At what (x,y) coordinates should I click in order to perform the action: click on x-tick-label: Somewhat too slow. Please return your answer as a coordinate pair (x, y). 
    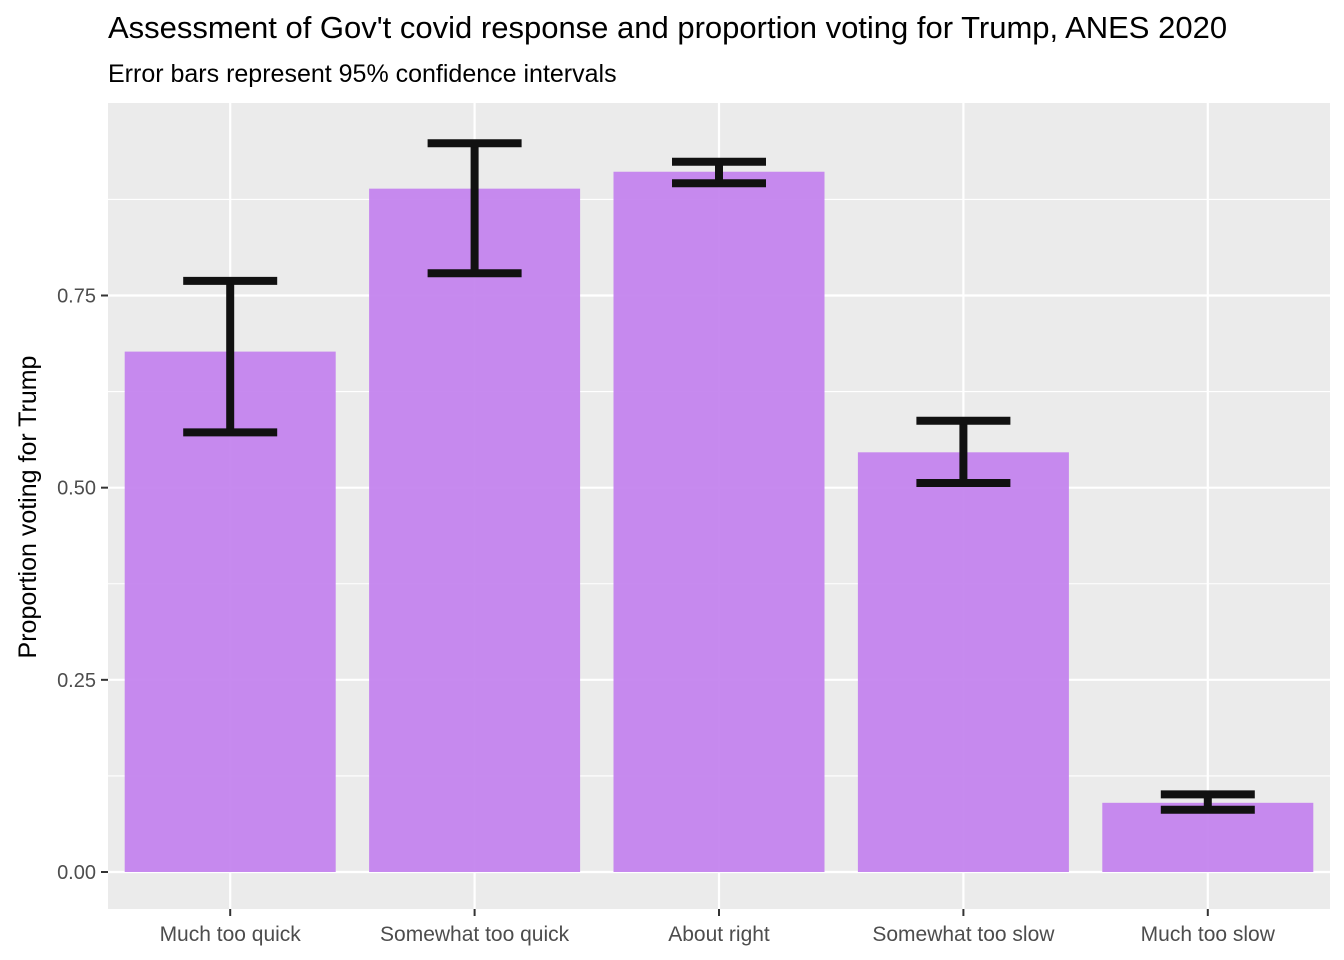
    Looking at the image, I should click on (963, 934).